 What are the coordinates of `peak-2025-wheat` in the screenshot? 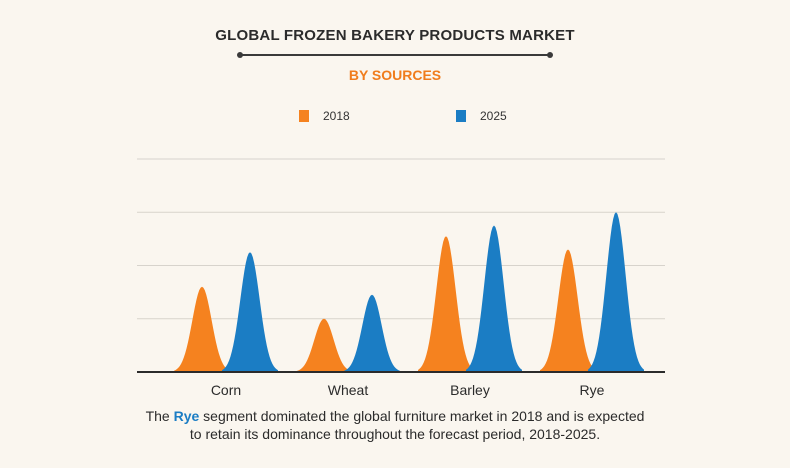 It's located at (372, 333).